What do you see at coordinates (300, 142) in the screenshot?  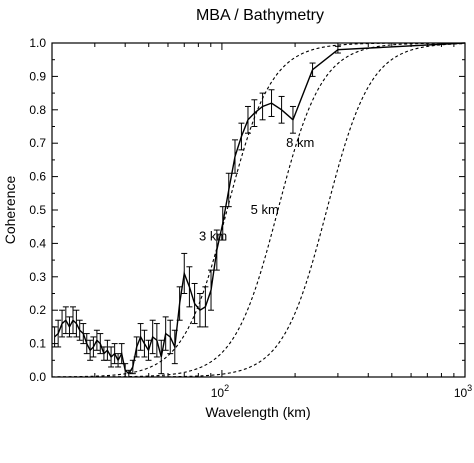 I see `curve-label: 8 km` at bounding box center [300, 142].